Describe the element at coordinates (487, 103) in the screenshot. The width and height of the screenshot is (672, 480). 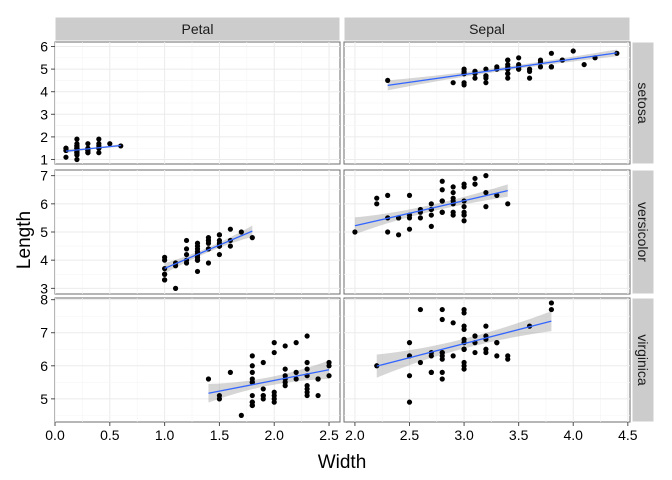
I see `panel-sepal-setosa` at that location.